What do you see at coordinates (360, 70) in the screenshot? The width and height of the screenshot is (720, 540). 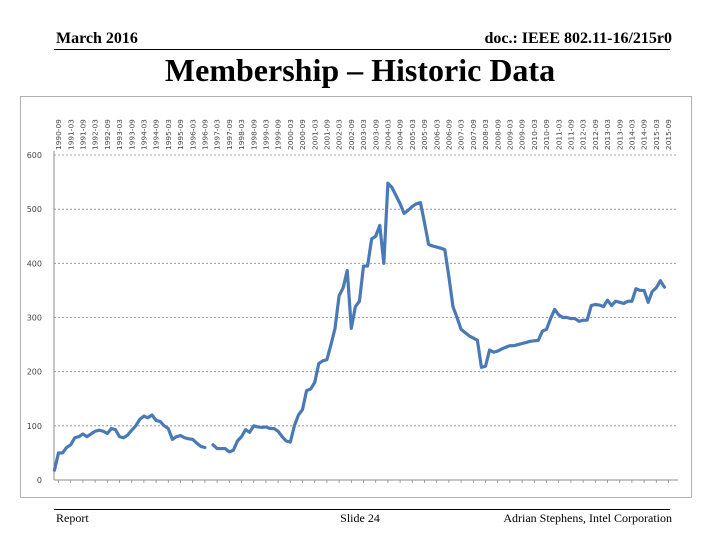 I see `slide-title: Membership – Historic Data` at bounding box center [360, 70].